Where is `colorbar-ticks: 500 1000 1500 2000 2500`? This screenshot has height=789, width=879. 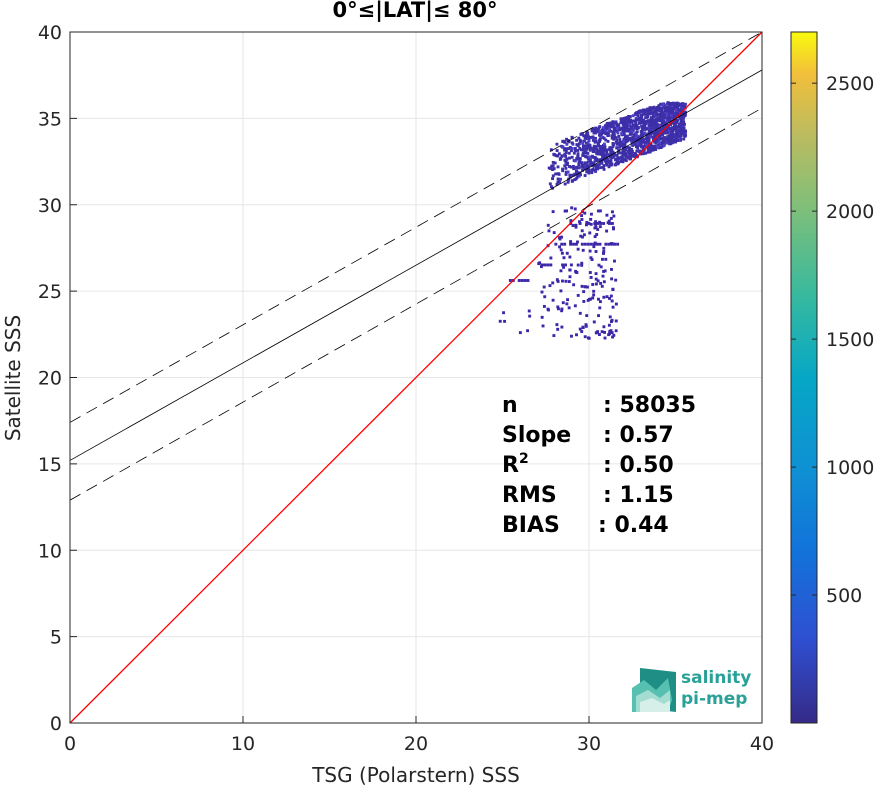
colorbar-ticks: 500 1000 1500 2000 2500 is located at coordinates (832, 340).